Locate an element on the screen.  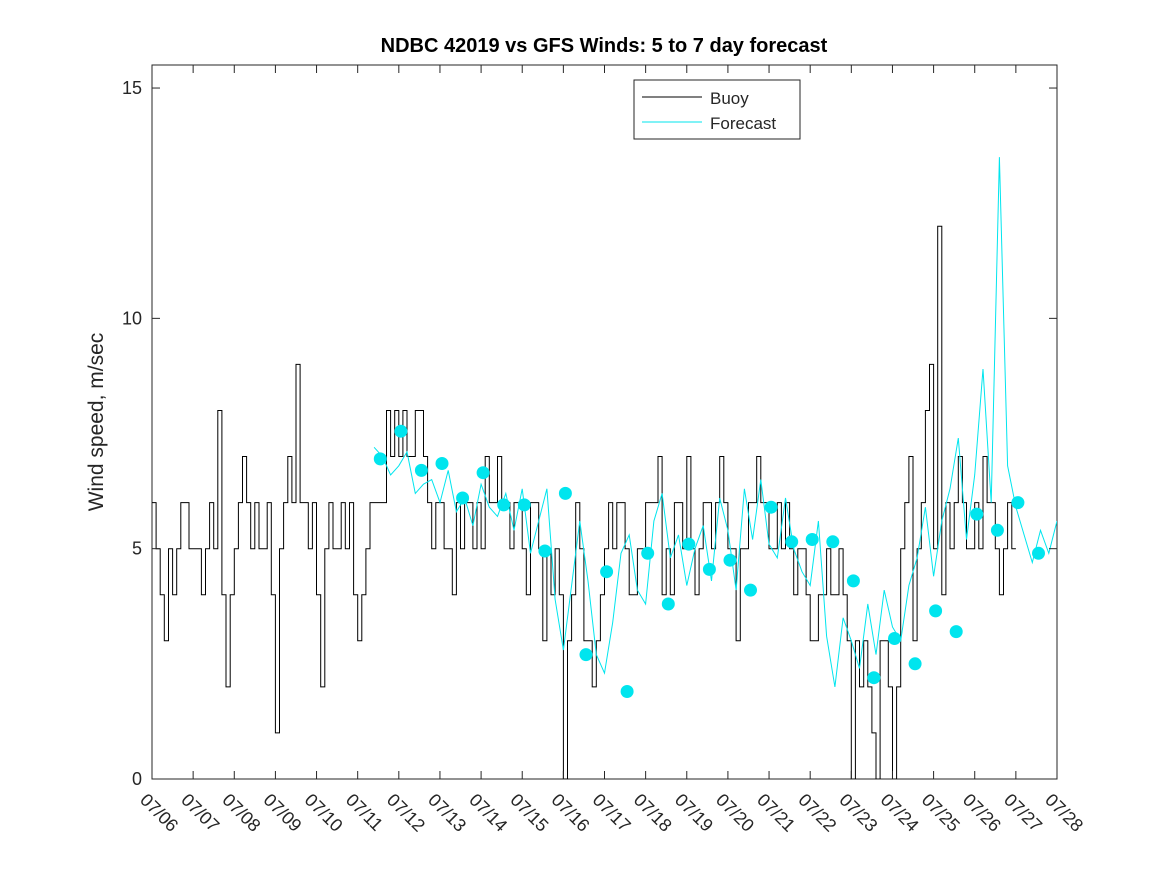
y-tick-label: 0 is located at coordinates (137, 779).